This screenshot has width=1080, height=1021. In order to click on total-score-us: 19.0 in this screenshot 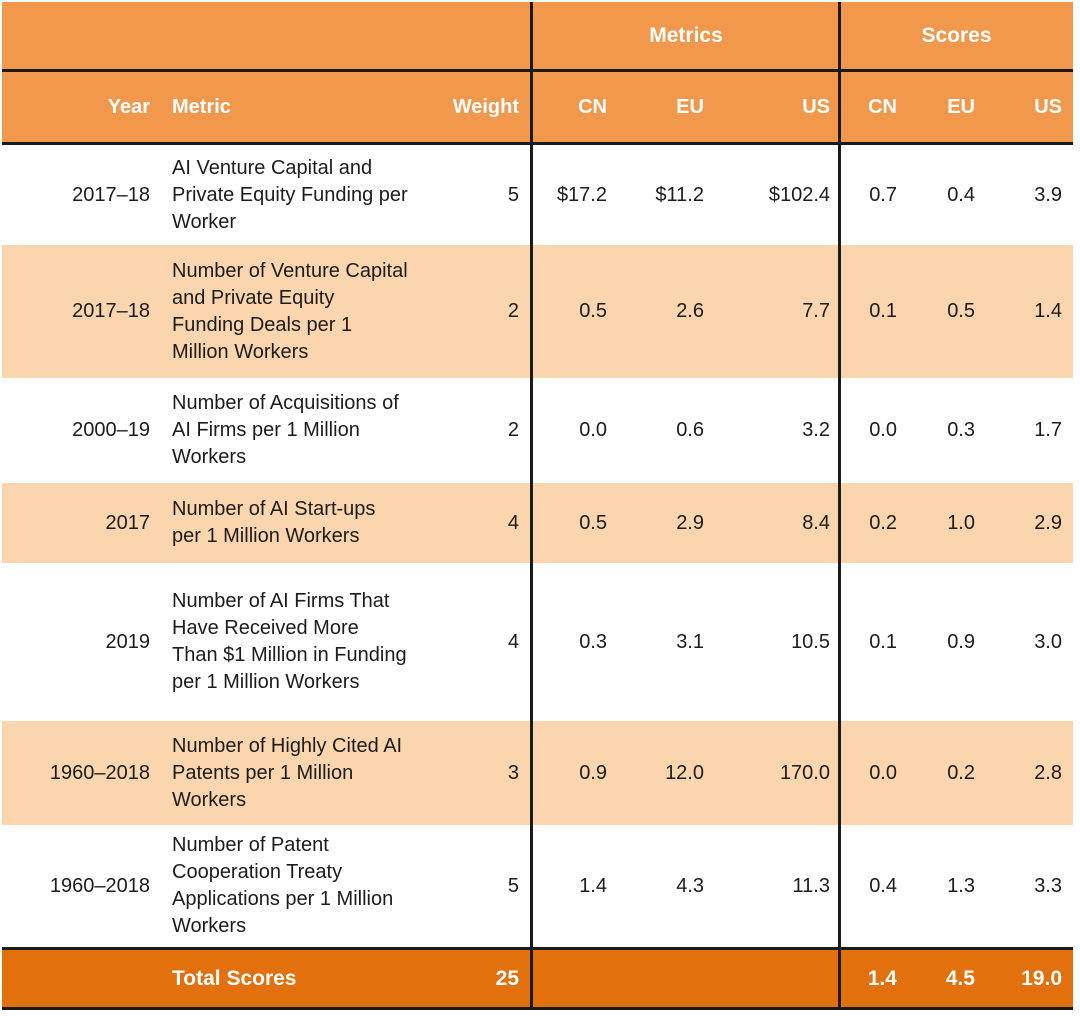, I will do `click(1041, 978)`.